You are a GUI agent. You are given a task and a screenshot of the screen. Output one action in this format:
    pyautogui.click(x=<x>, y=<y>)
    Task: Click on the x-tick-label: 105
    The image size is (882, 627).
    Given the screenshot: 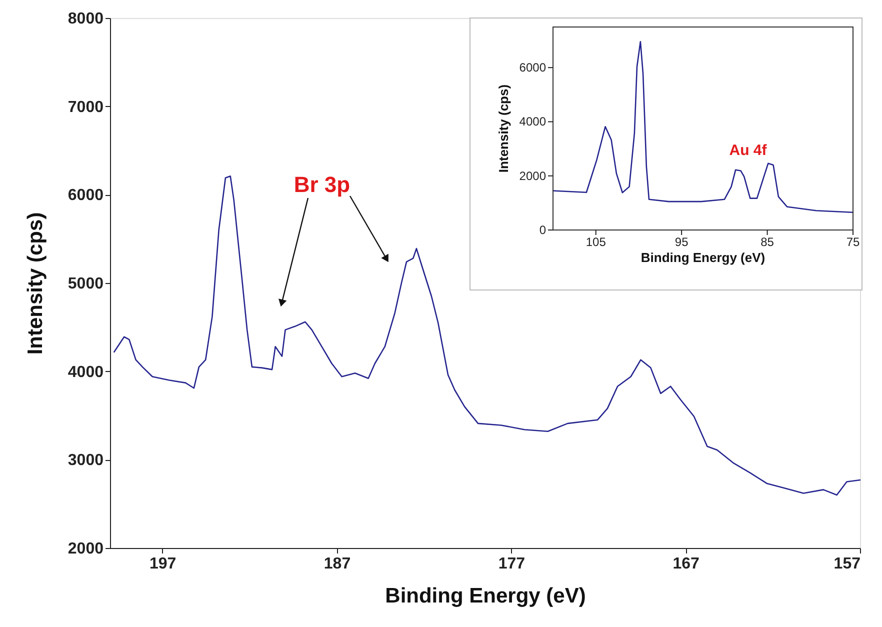 What is the action you would take?
    pyautogui.click(x=596, y=242)
    